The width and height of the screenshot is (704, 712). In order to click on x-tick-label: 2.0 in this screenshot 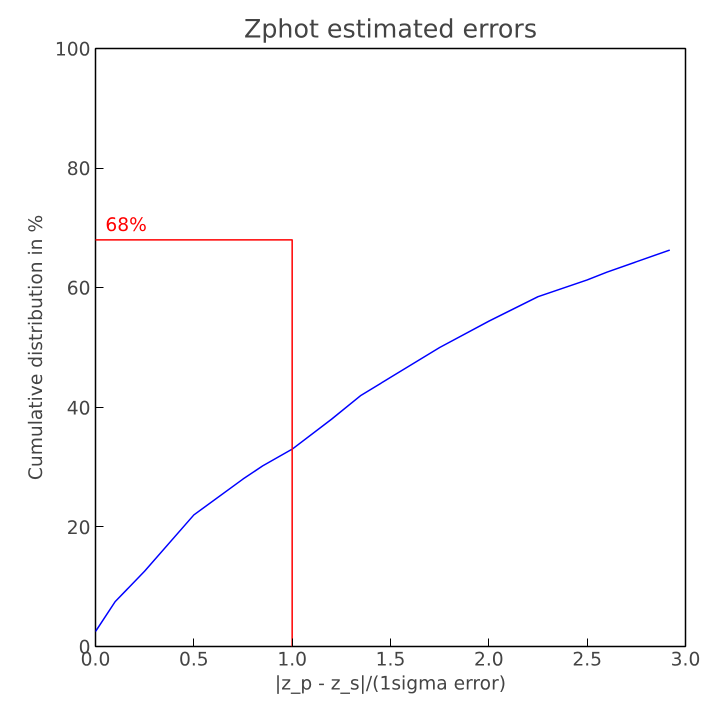, I will do `click(489, 660)`.